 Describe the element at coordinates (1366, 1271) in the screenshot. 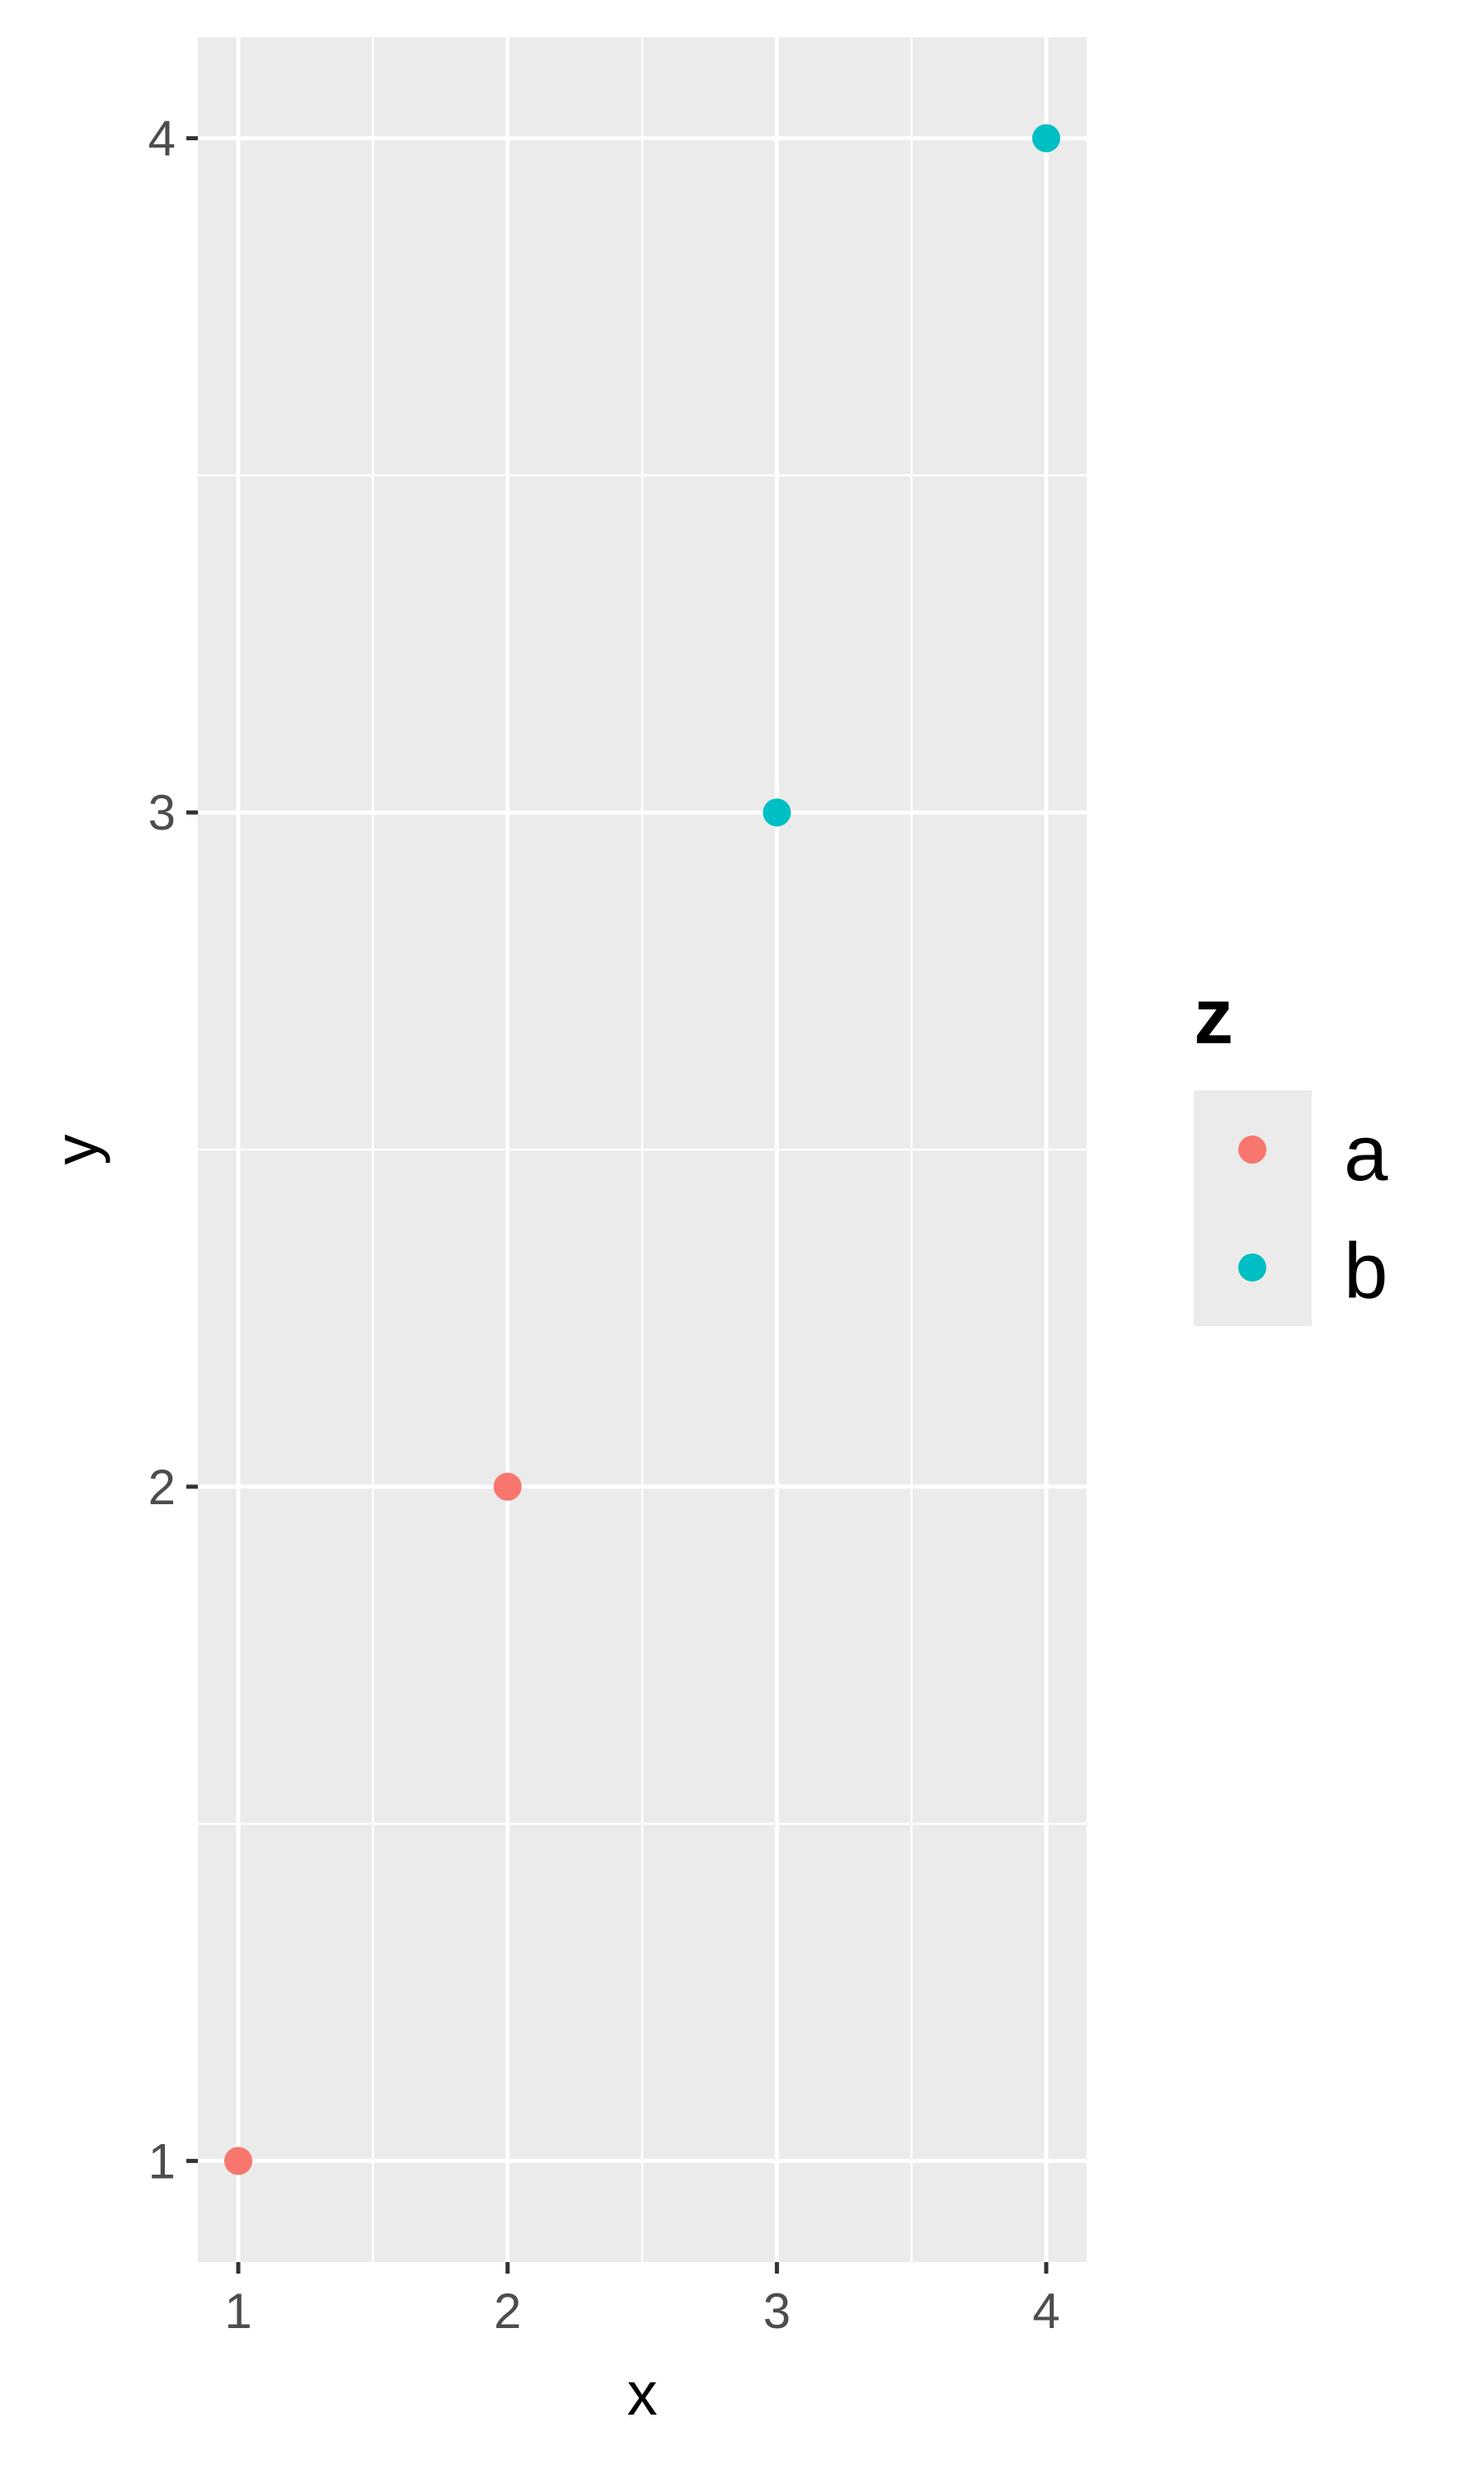

I see `legend-label-b: b` at that location.